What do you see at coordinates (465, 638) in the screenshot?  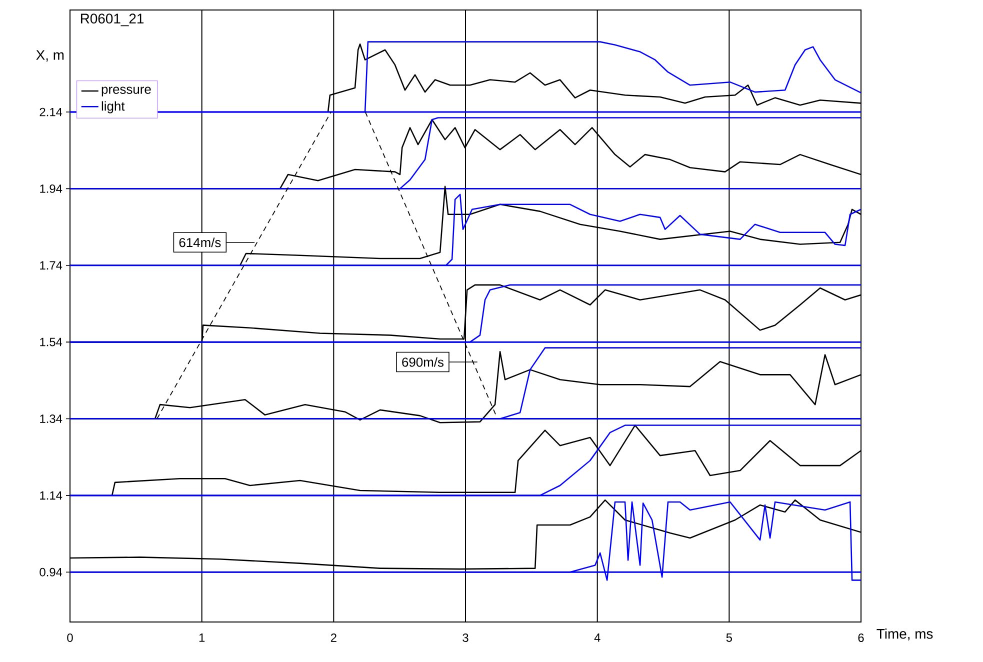 I see `x-tick-label: 3` at bounding box center [465, 638].